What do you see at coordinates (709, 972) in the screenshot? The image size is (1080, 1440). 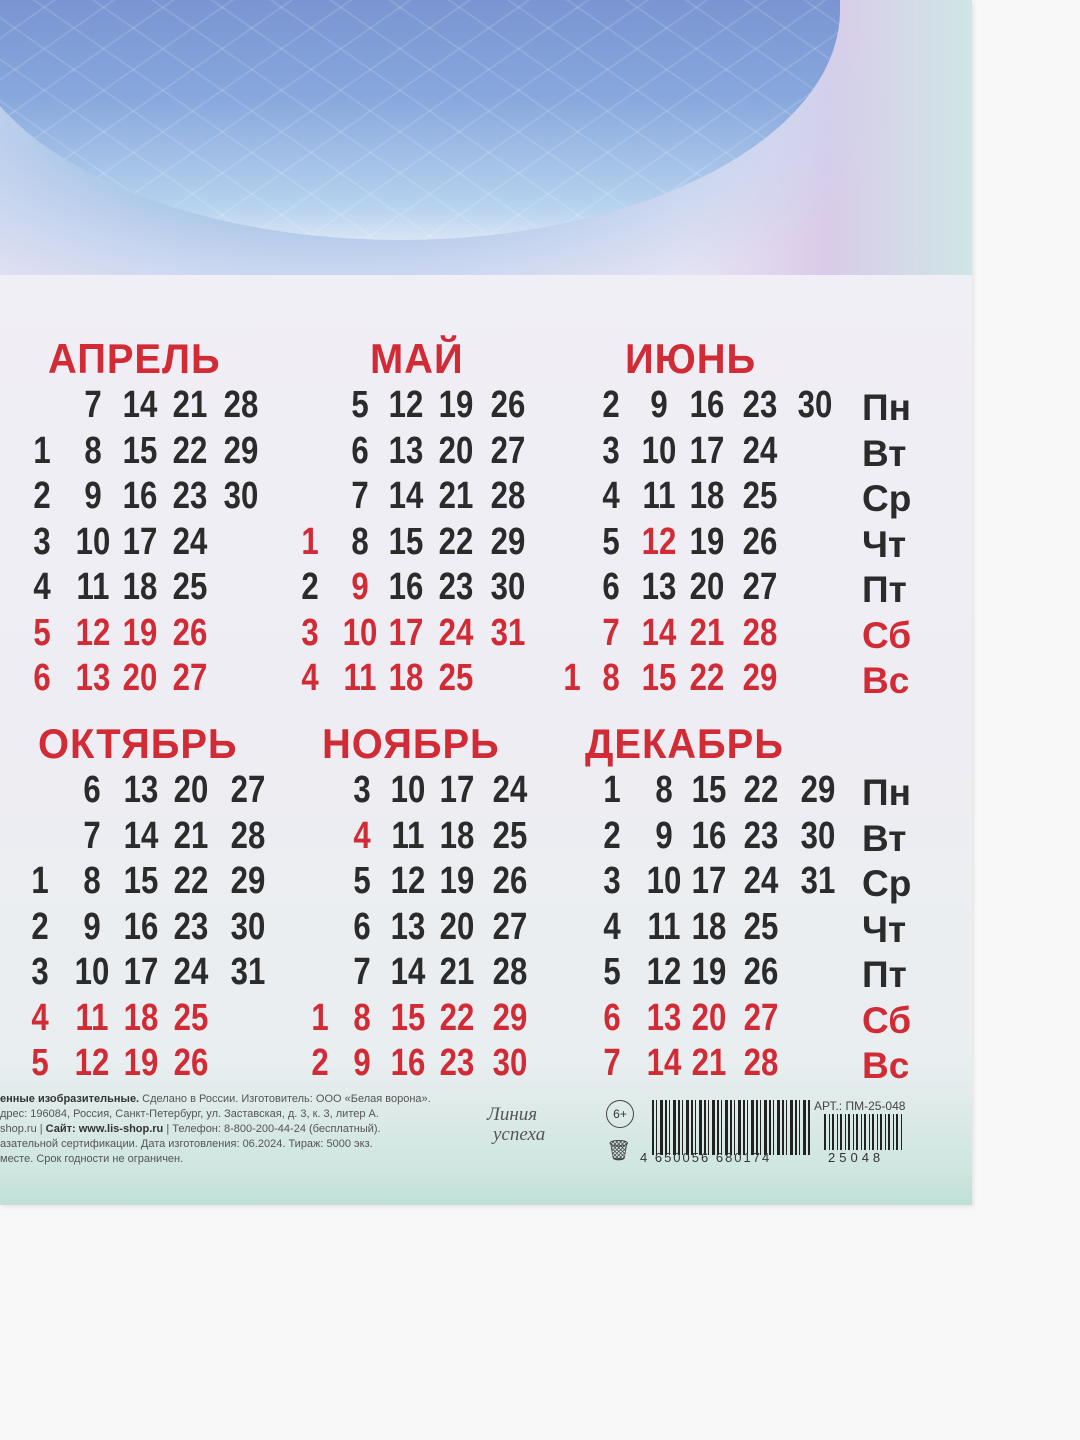 I see `day-cell: 19` at bounding box center [709, 972].